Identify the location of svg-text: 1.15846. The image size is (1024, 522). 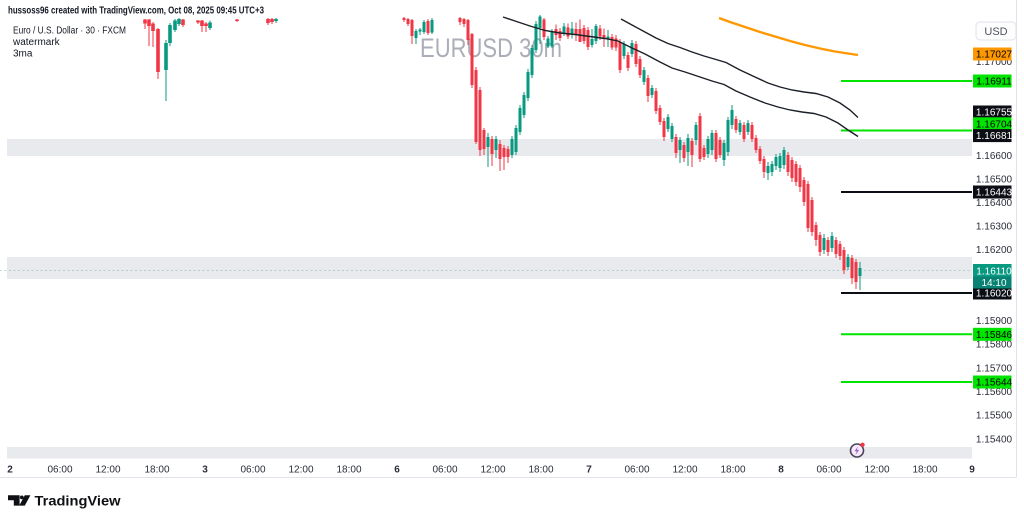
(994, 335).